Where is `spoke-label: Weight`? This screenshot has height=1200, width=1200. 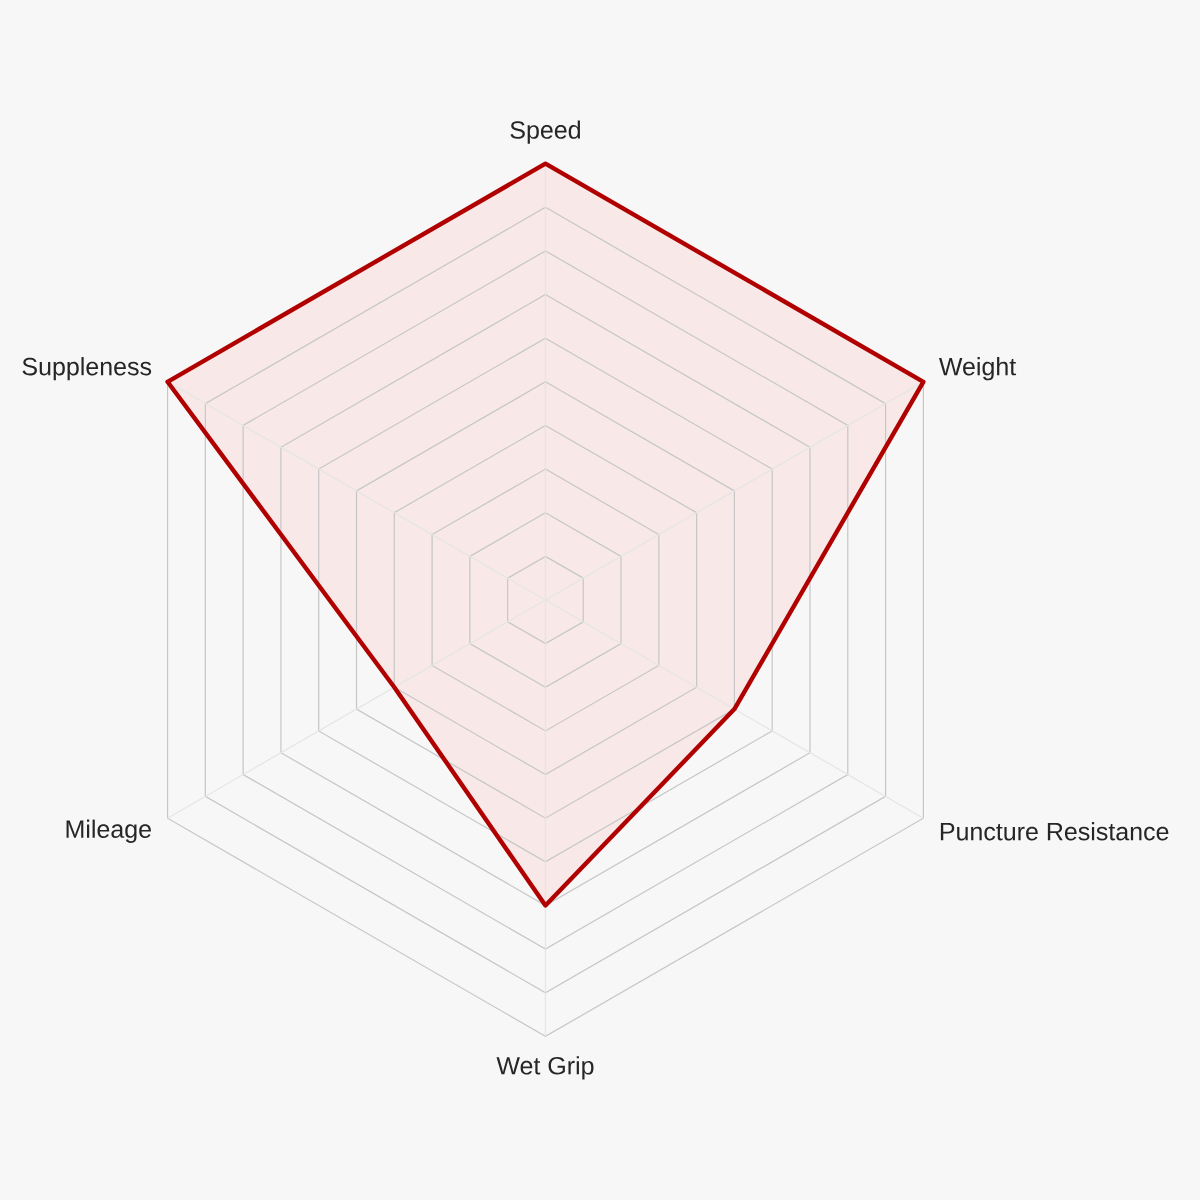
spoke-label: Weight is located at coordinates (977, 369).